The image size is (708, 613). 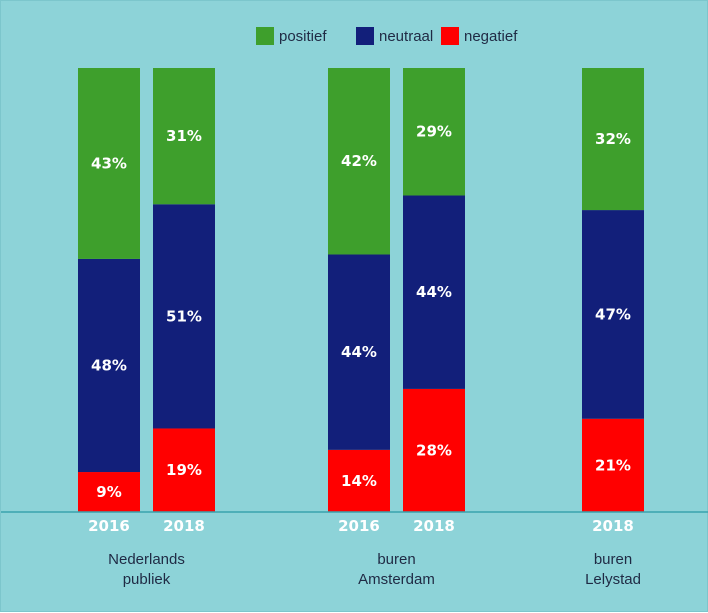 I want to click on year-labels: 2016 2018 2016 2018 2018, so click(x=361, y=526).